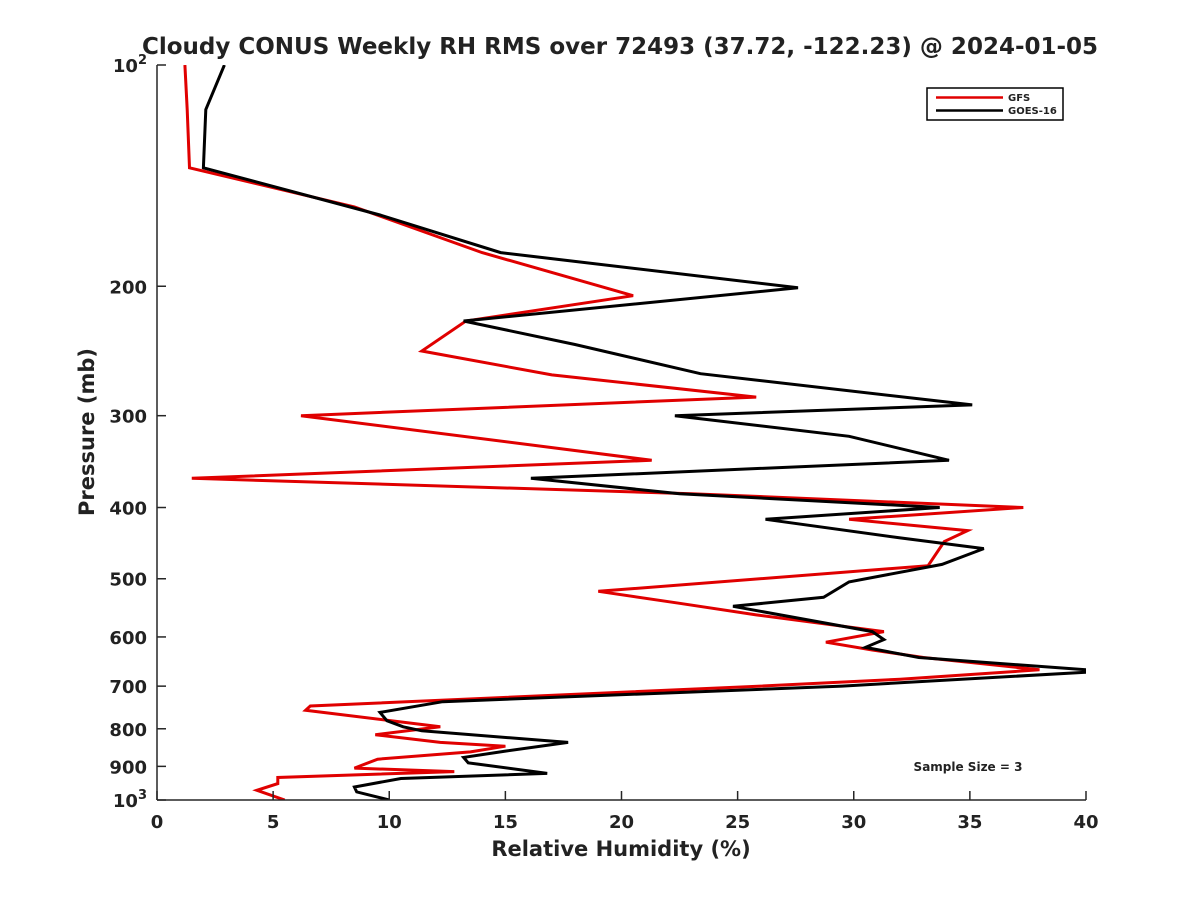 This screenshot has width=1200, height=900. Describe the element at coordinates (87, 432) in the screenshot. I see `y-axis-label: Pressure (mb)` at that location.